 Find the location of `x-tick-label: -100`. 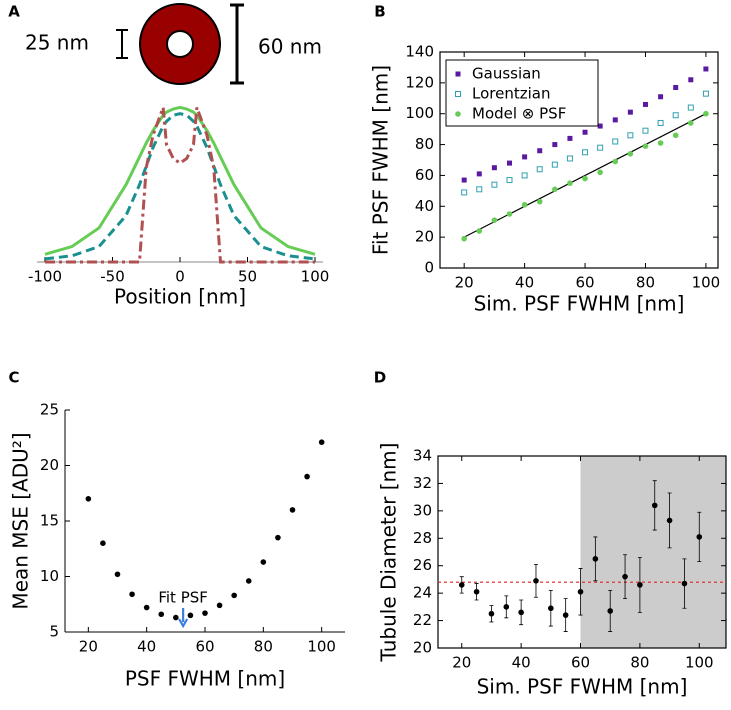

x-tick-label: -100 is located at coordinates (45, 277).